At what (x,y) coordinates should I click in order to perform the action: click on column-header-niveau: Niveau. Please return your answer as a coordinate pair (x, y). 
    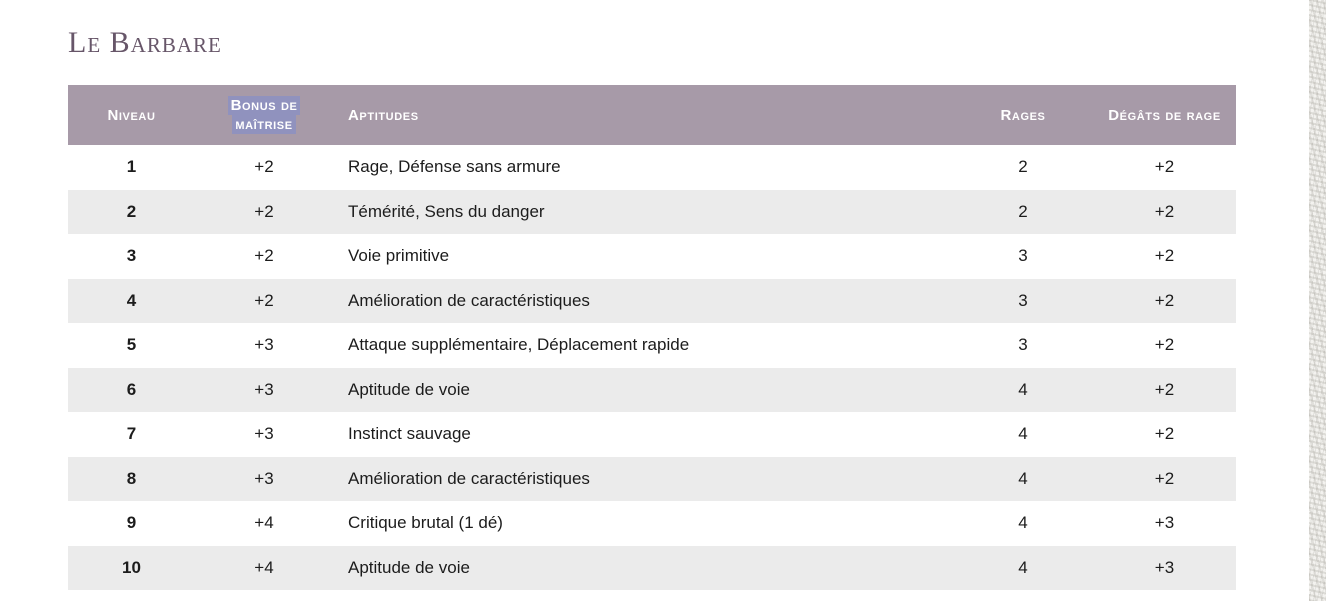
    Looking at the image, I should click on (131, 115).